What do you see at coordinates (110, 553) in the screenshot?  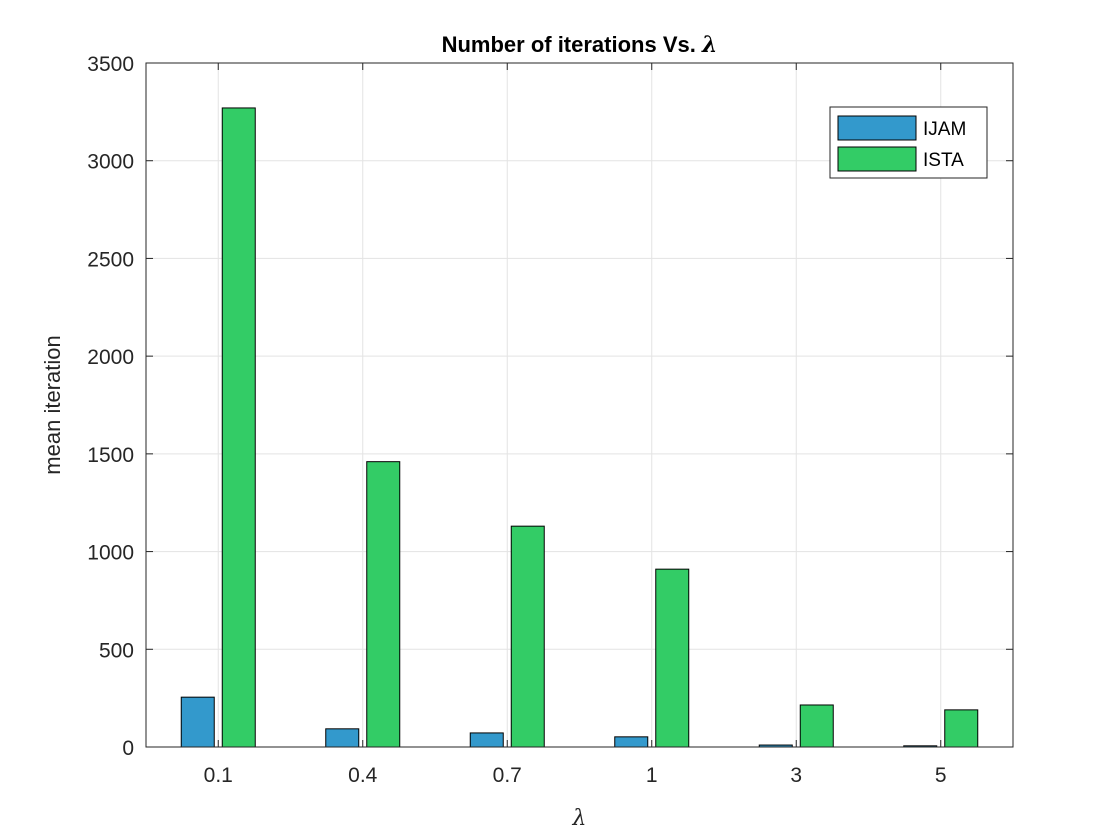 I see `y-tick-label: 1000` at bounding box center [110, 553].